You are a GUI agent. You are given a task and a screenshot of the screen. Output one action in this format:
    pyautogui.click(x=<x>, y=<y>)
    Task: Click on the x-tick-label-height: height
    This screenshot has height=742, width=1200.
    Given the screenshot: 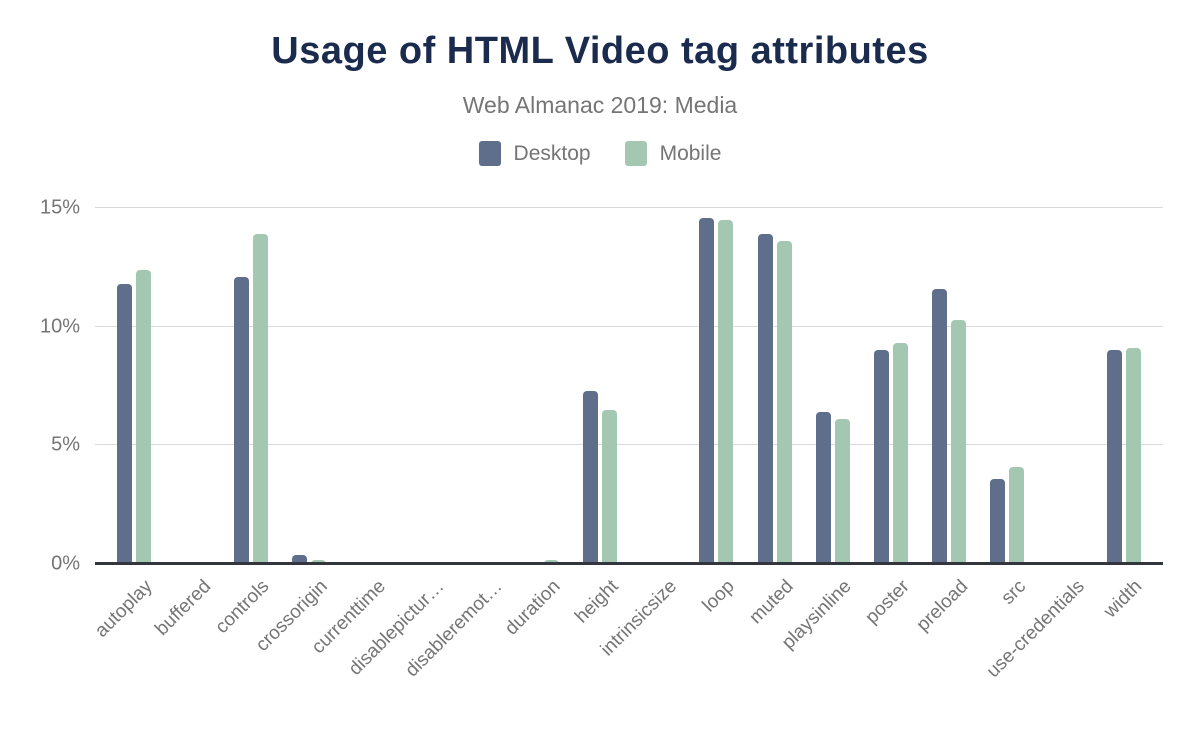 What is the action you would take?
    pyautogui.click(x=597, y=602)
    